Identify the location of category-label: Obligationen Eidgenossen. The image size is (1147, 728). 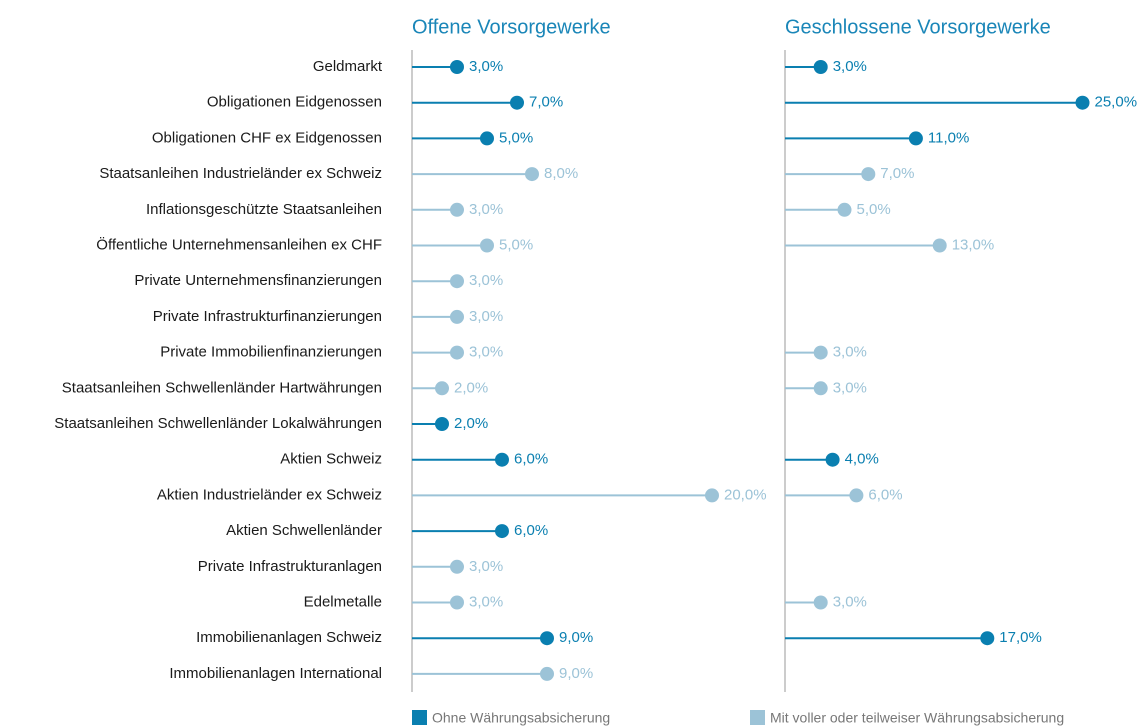
(294, 102).